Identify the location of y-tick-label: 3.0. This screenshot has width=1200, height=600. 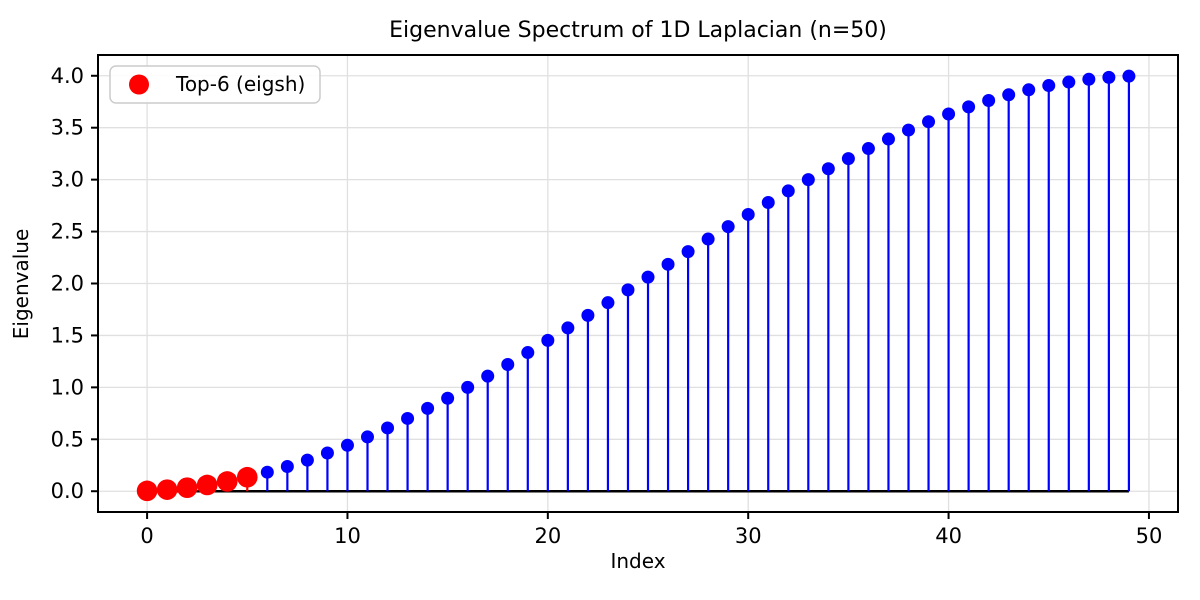
(67, 180).